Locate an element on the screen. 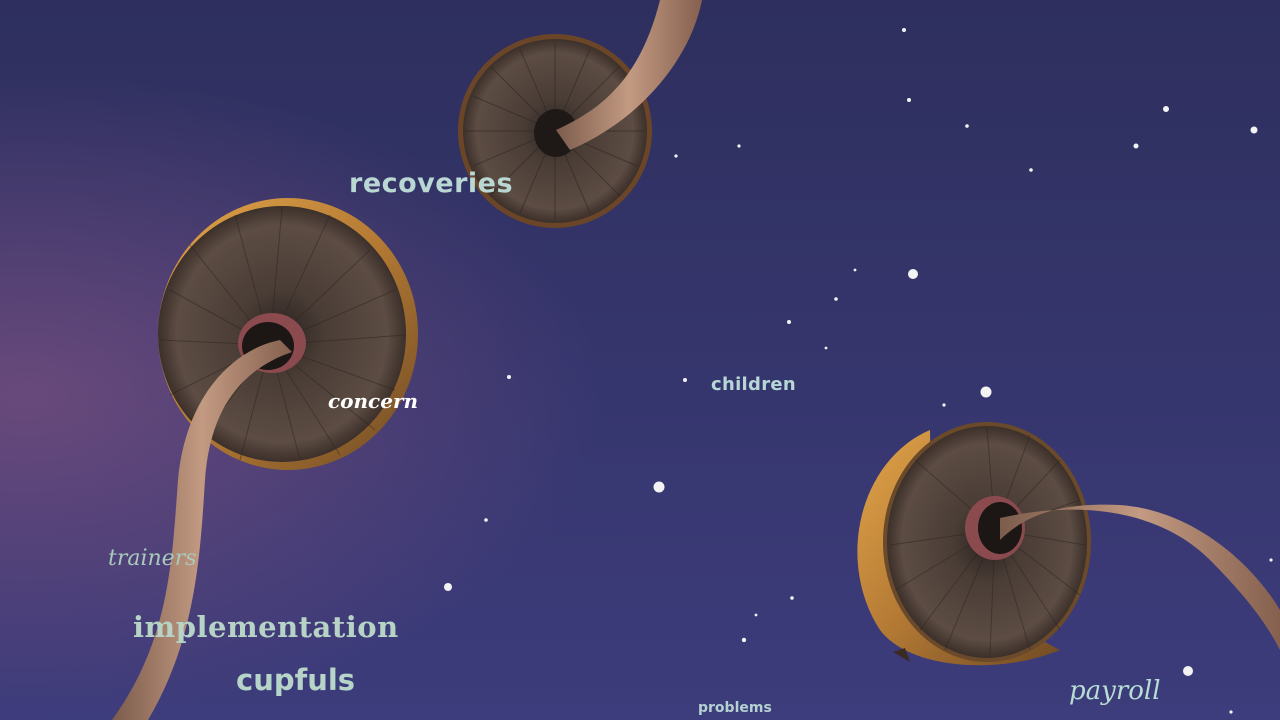 This screenshot has height=720, width=1280. mushroom-cap-top is located at coordinates (580, 114).